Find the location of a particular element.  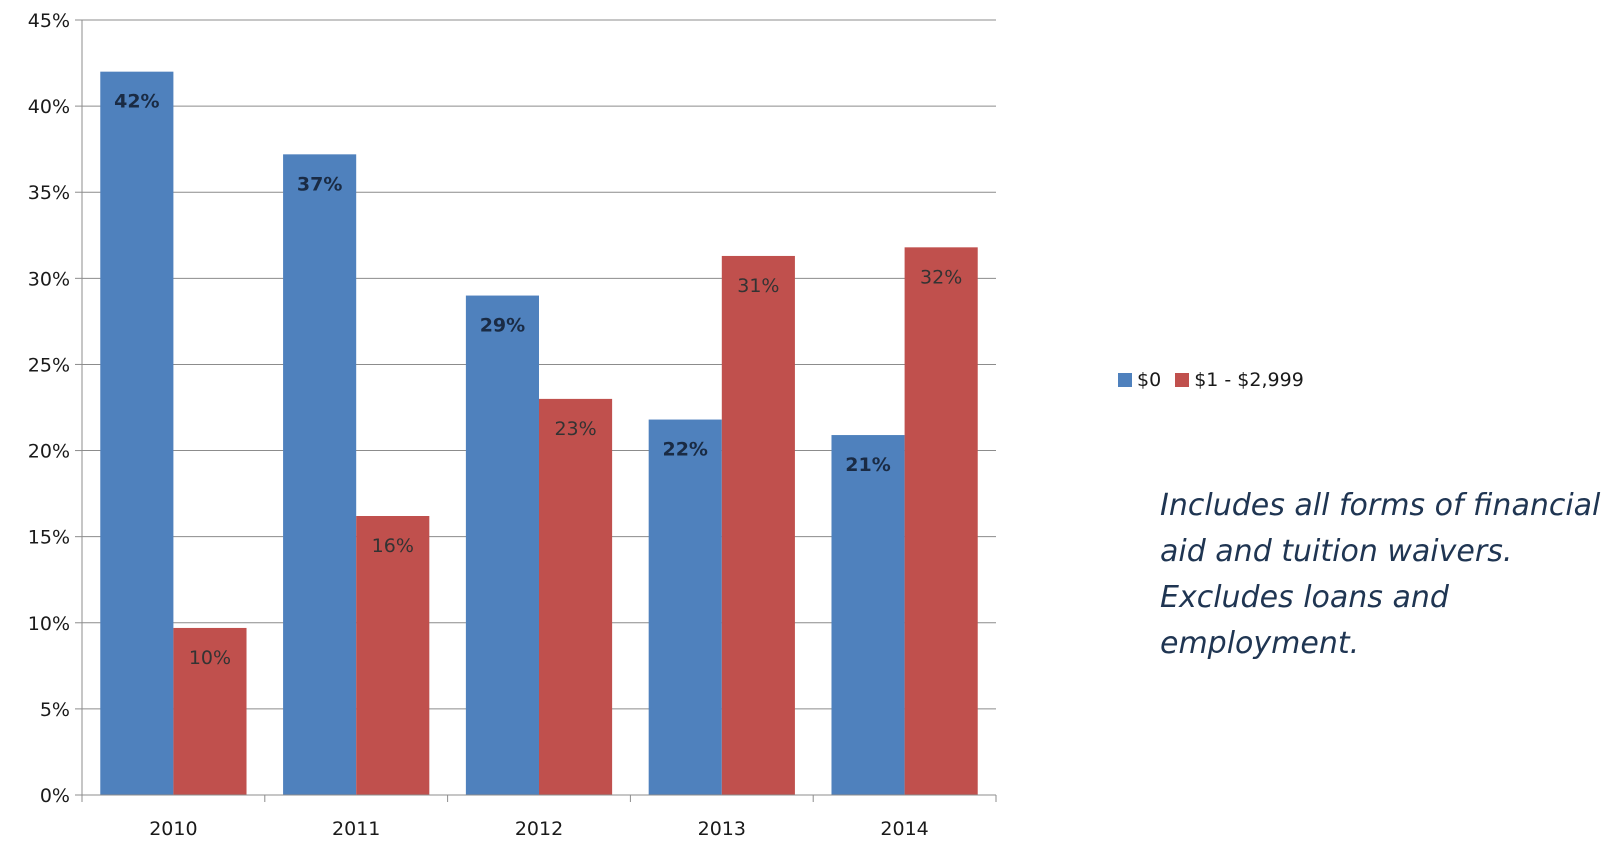

bar-zero-2014 is located at coordinates (868, 615).